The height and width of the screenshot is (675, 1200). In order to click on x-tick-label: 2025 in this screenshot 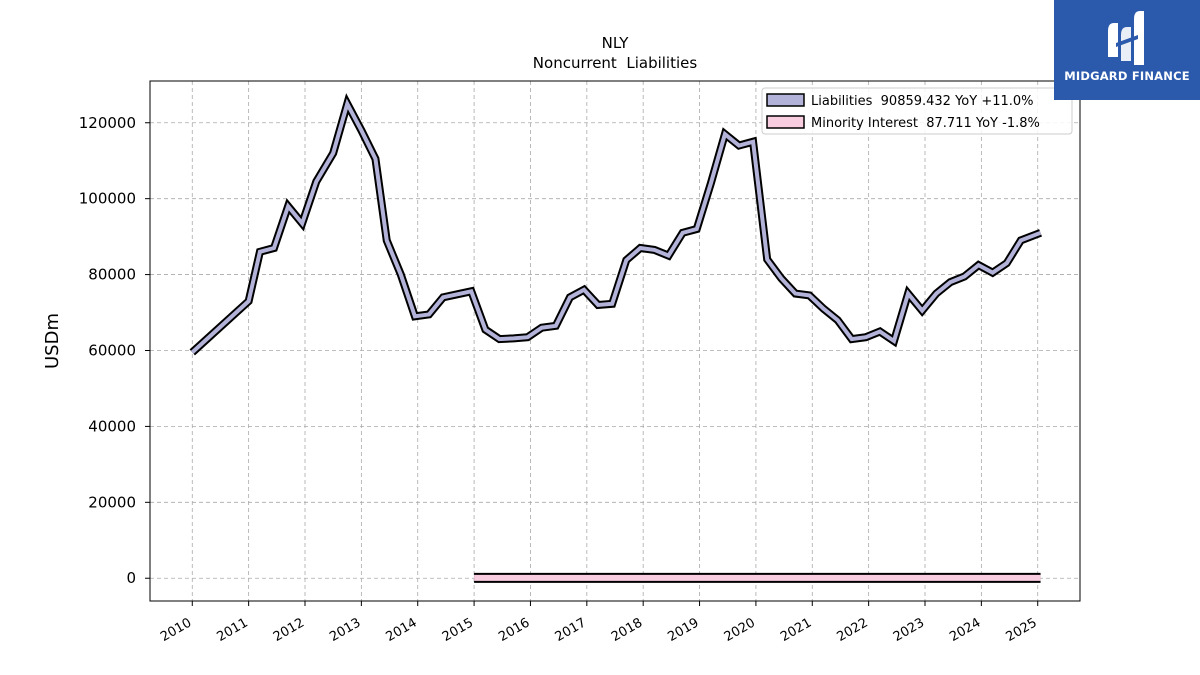, I will do `click(1022, 630)`.